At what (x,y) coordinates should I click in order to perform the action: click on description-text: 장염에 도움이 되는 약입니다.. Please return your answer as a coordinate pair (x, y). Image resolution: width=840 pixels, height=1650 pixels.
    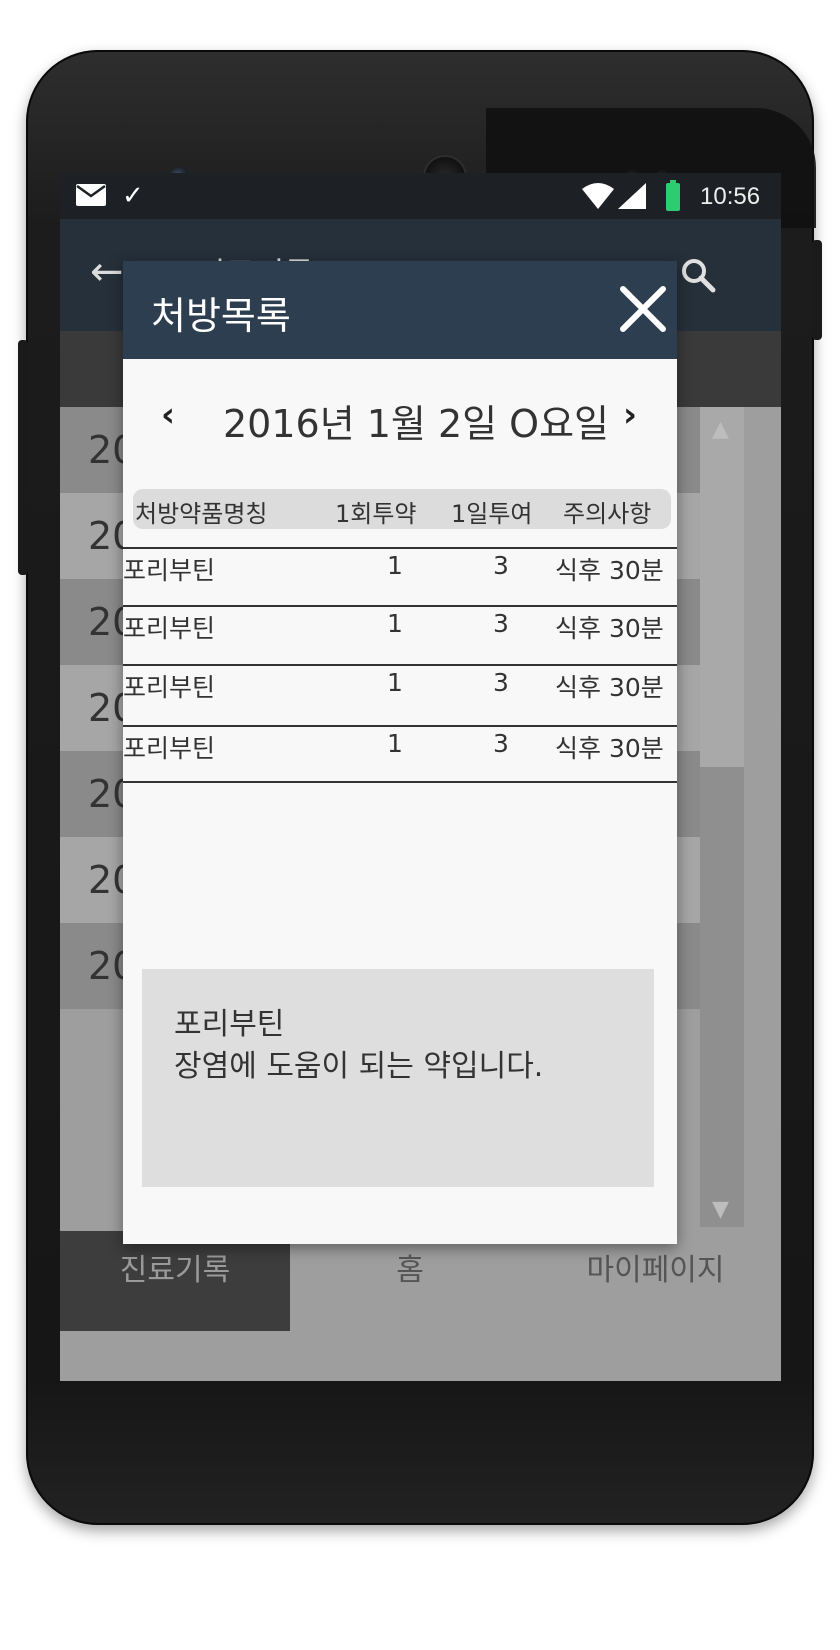
    Looking at the image, I should click on (359, 1066).